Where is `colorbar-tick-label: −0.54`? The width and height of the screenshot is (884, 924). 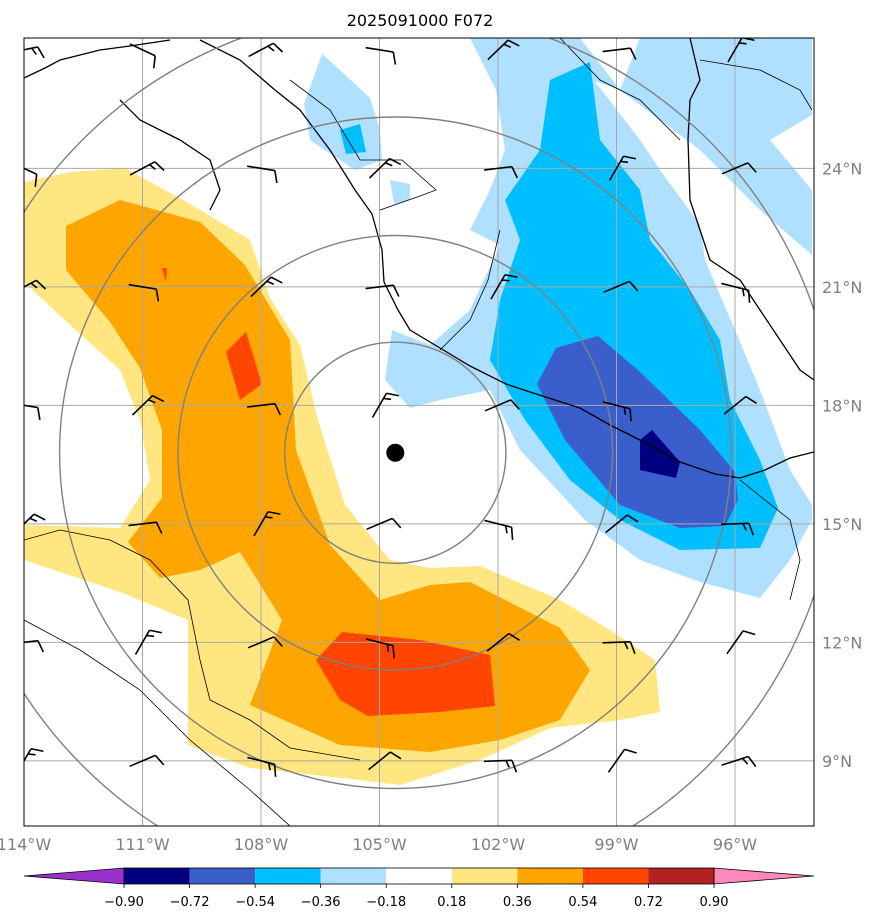 colorbar-tick-label: −0.54 is located at coordinates (255, 902).